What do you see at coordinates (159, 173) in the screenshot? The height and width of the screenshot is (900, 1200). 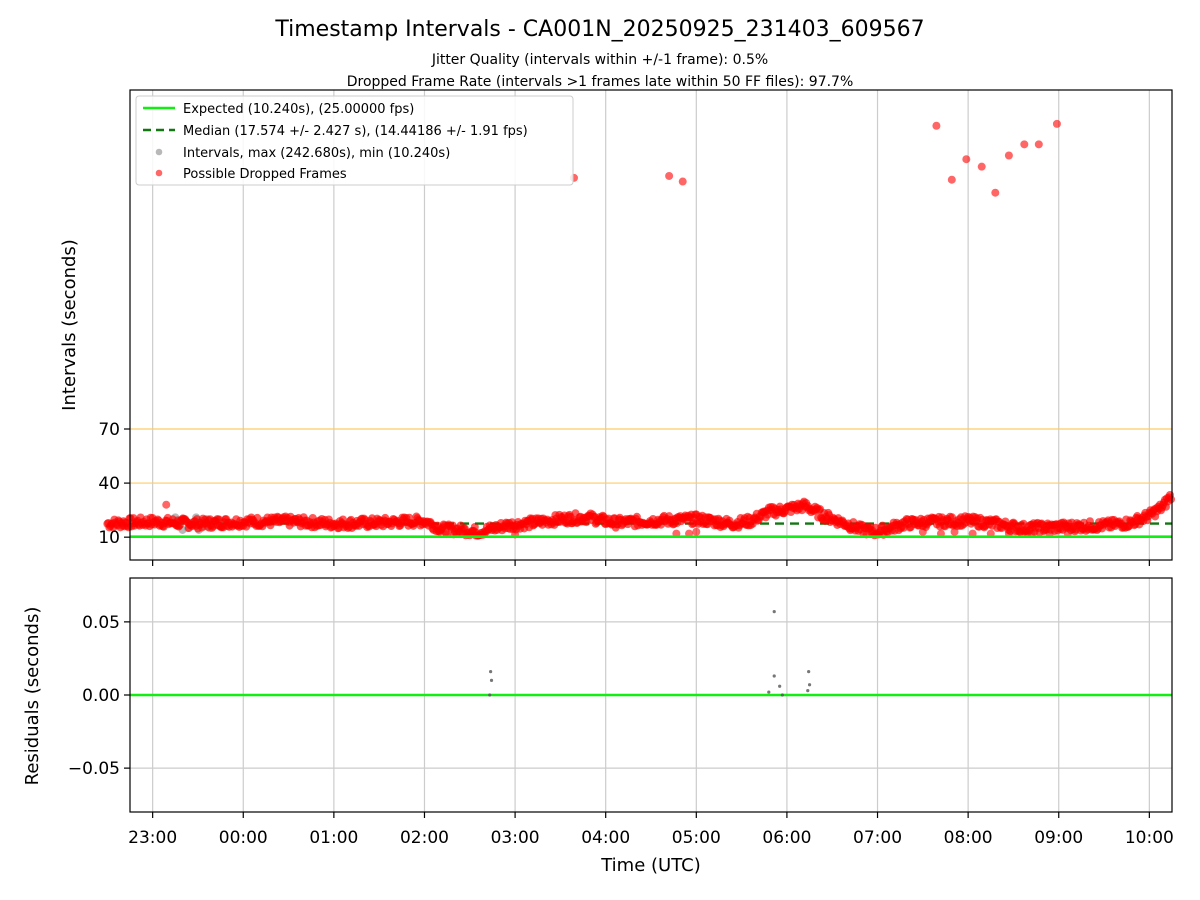 I see `legend-dropped-swatch` at bounding box center [159, 173].